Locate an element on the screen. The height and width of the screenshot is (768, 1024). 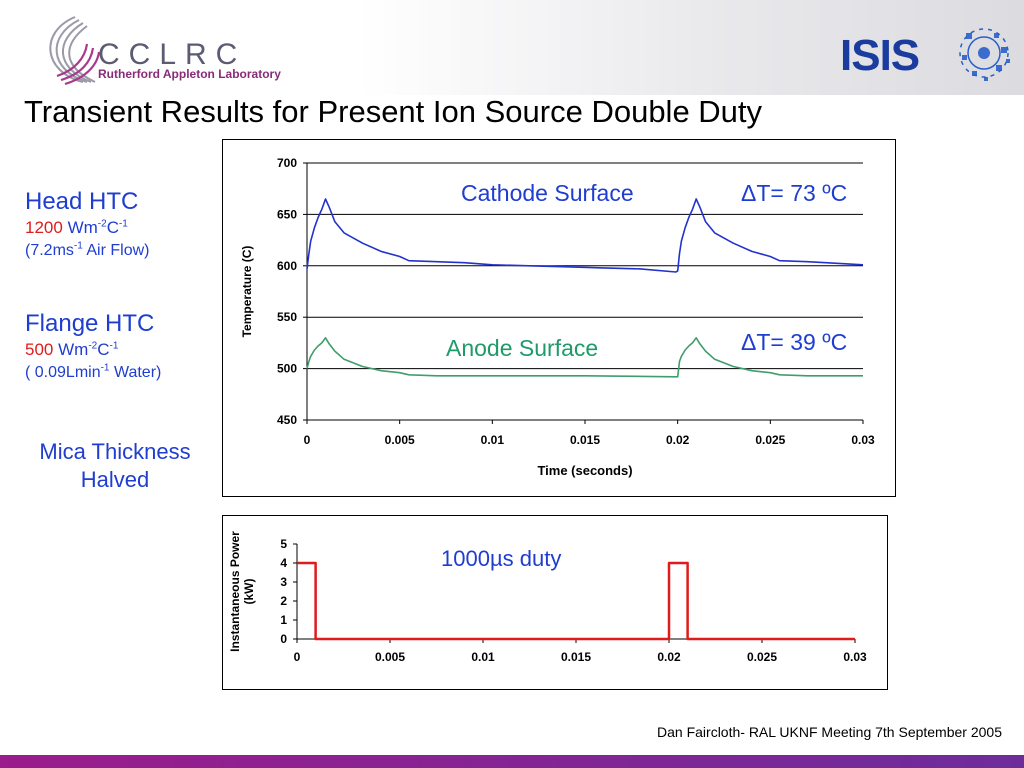
head-htc-block: Head HTC 1200 Wm-2C-1 (7.2ms-1 Air Flow) is located at coordinates (87, 225).